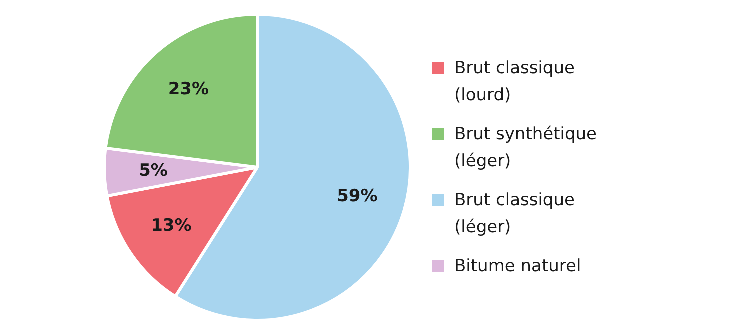 The height and width of the screenshot is (330, 740). Describe the element at coordinates (153, 170) in the screenshot. I see `data-label: 5%` at that location.